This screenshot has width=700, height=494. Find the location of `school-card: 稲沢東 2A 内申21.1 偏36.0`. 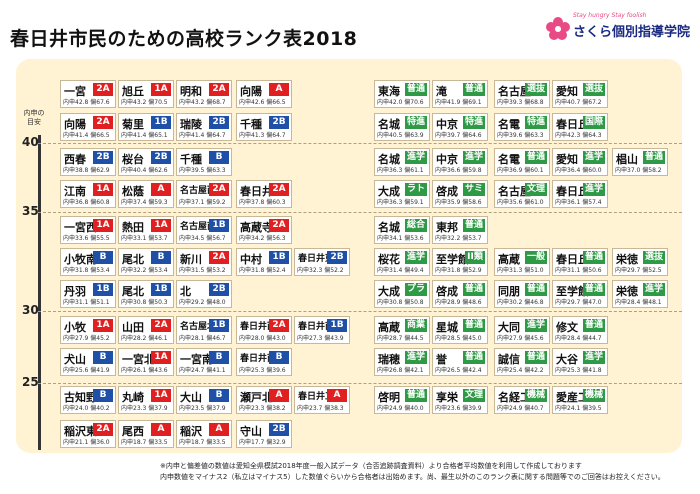

school-card: 稲沢東 2A 内申21.1 偏36.0 is located at coordinates (88, 434).